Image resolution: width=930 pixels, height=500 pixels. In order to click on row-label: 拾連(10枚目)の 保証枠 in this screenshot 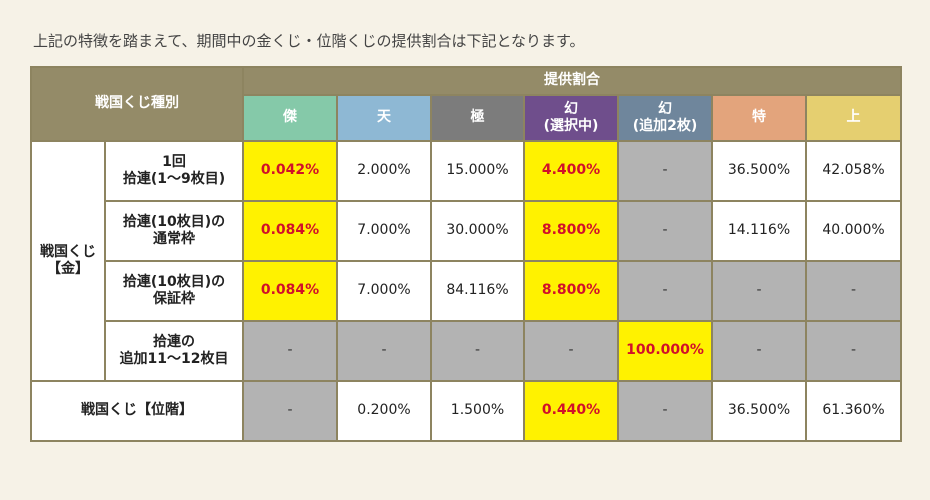, I will do `click(174, 291)`.